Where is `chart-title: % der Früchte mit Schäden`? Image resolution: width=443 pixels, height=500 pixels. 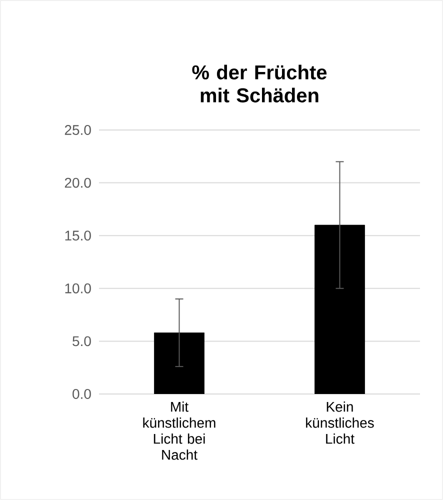
chart-title: % der Früchte mit Schäden is located at coordinates (259, 83).